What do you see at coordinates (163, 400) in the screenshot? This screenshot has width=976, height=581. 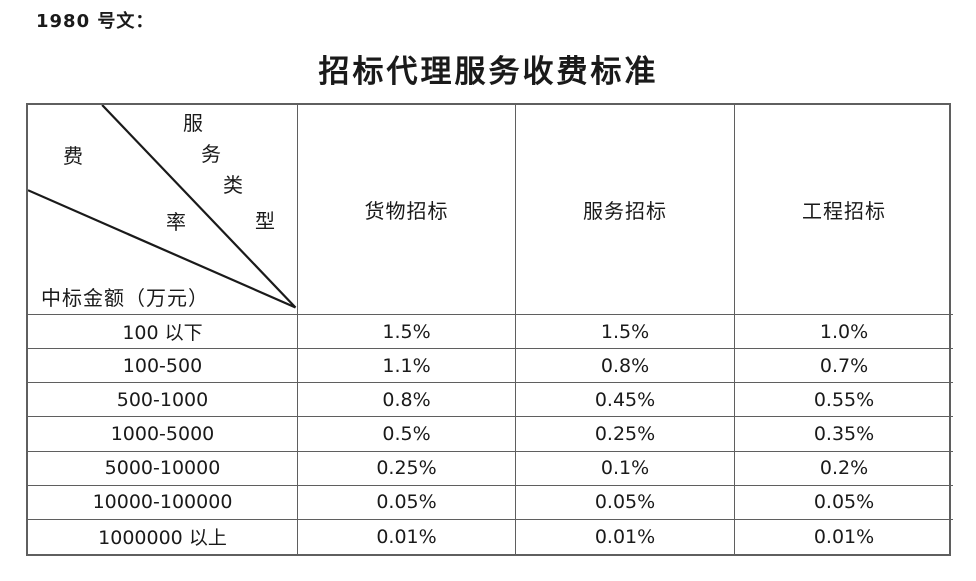 I see `row-label: 500-1000` at bounding box center [163, 400].